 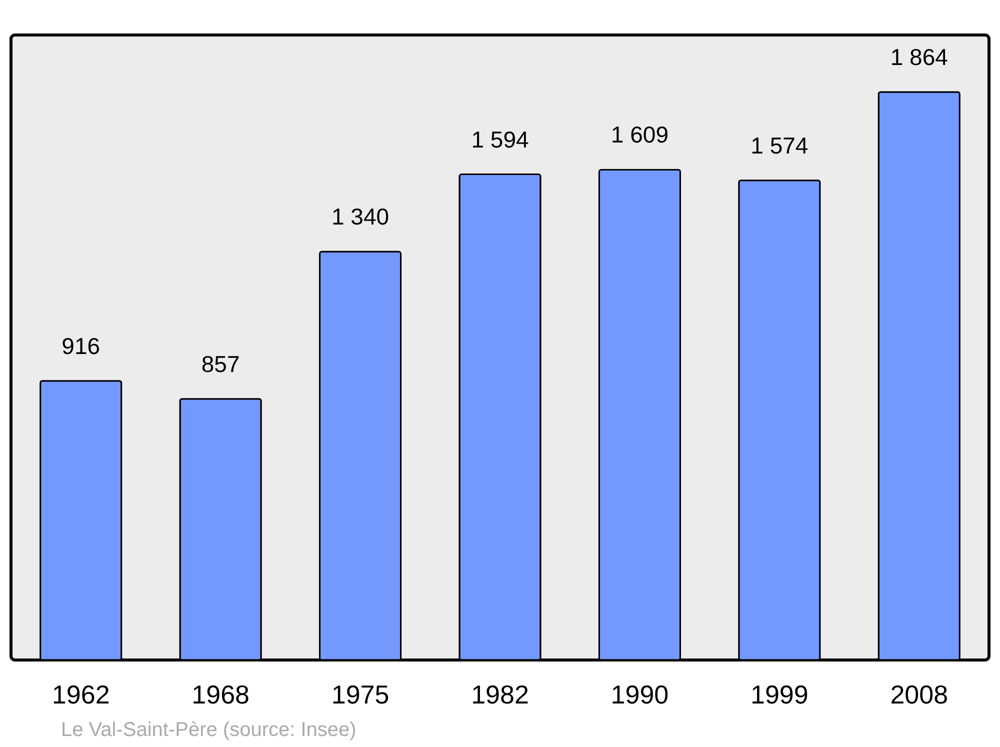 What do you see at coordinates (221, 695) in the screenshot?
I see `x-tick-label: 1968` at bounding box center [221, 695].